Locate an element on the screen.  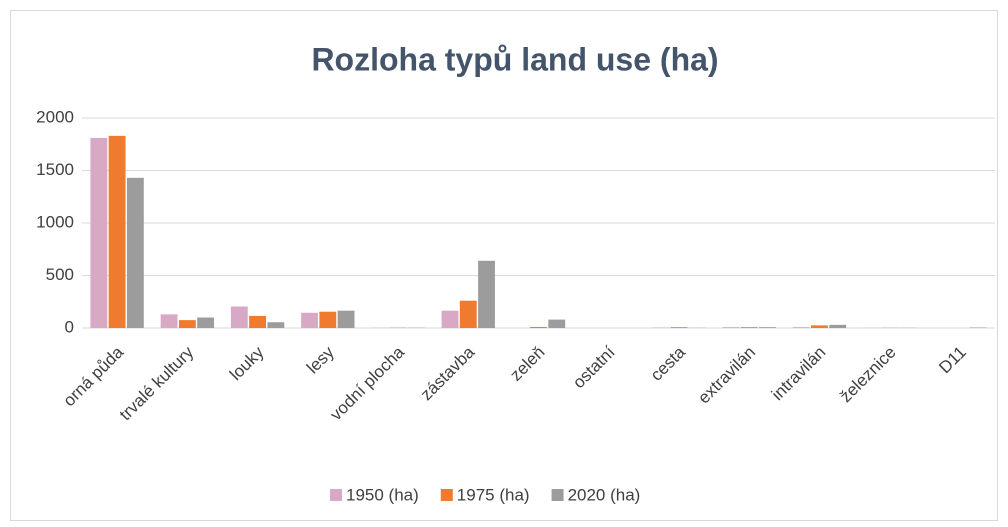
y-tick-label: 1500 is located at coordinates (55, 169).